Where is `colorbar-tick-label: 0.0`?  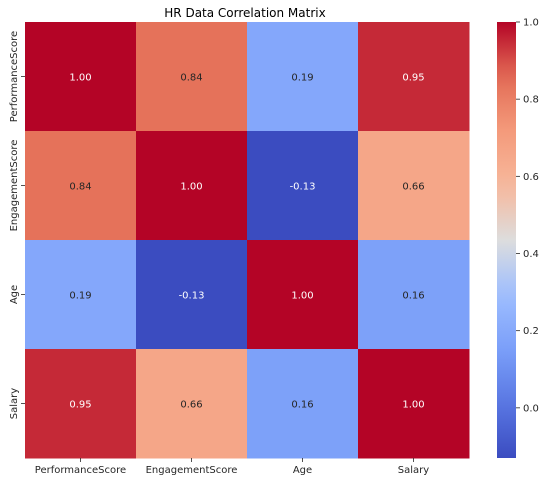
colorbar-tick-label: 0.0 is located at coordinates (531, 408).